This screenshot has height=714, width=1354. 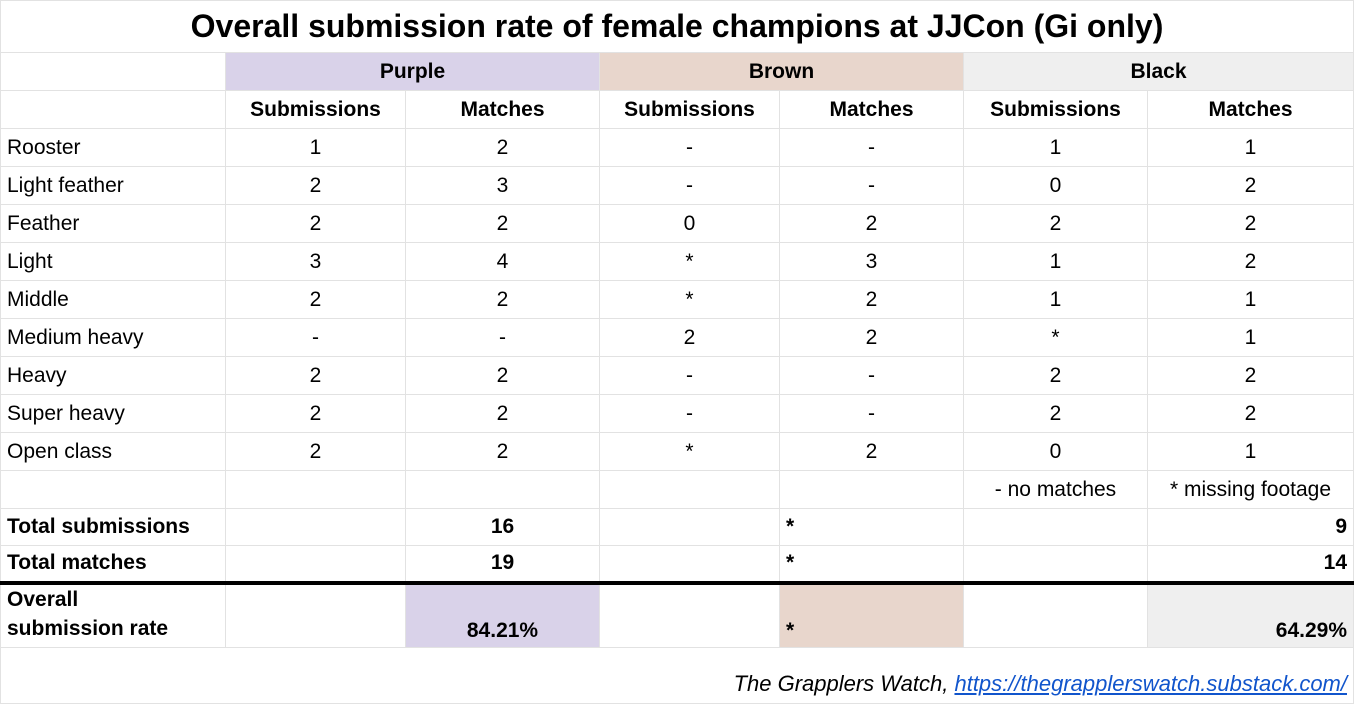 What do you see at coordinates (113, 337) in the screenshot?
I see `weight-class-label: Medium heavy` at bounding box center [113, 337].